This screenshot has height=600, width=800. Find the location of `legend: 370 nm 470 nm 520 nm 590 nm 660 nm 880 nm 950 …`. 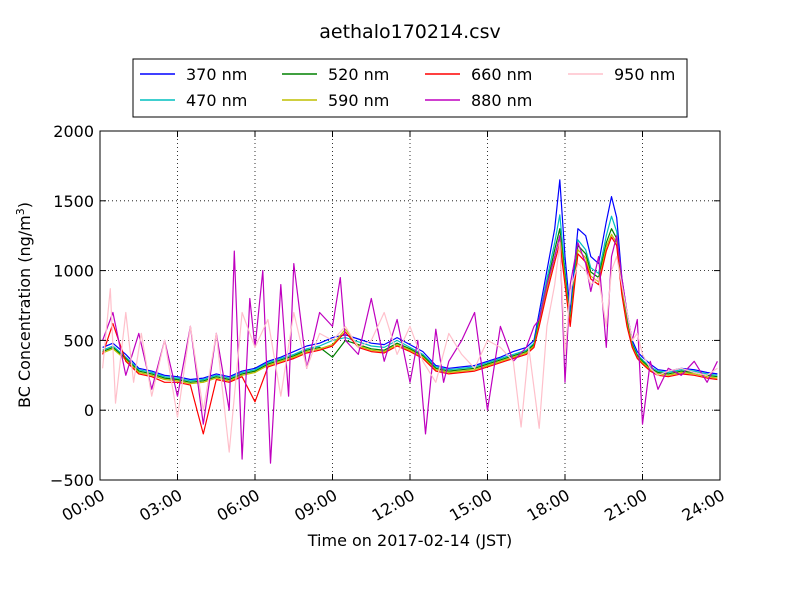

legend: 370 nm 470 nm 520 nm 590 nm 660 nm 880 nm 950 … is located at coordinates (410, 88).